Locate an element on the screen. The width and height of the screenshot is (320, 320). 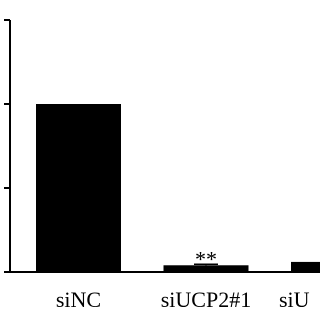
significance-label: ** is located at coordinates (206, 258).